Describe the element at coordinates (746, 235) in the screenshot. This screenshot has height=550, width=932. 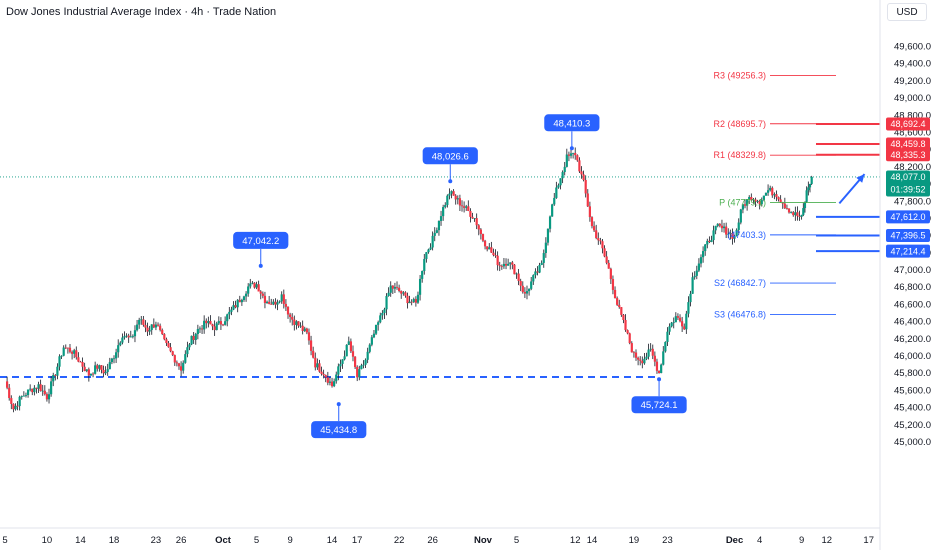
I see `pivot-label: (47403.3)` at that location.